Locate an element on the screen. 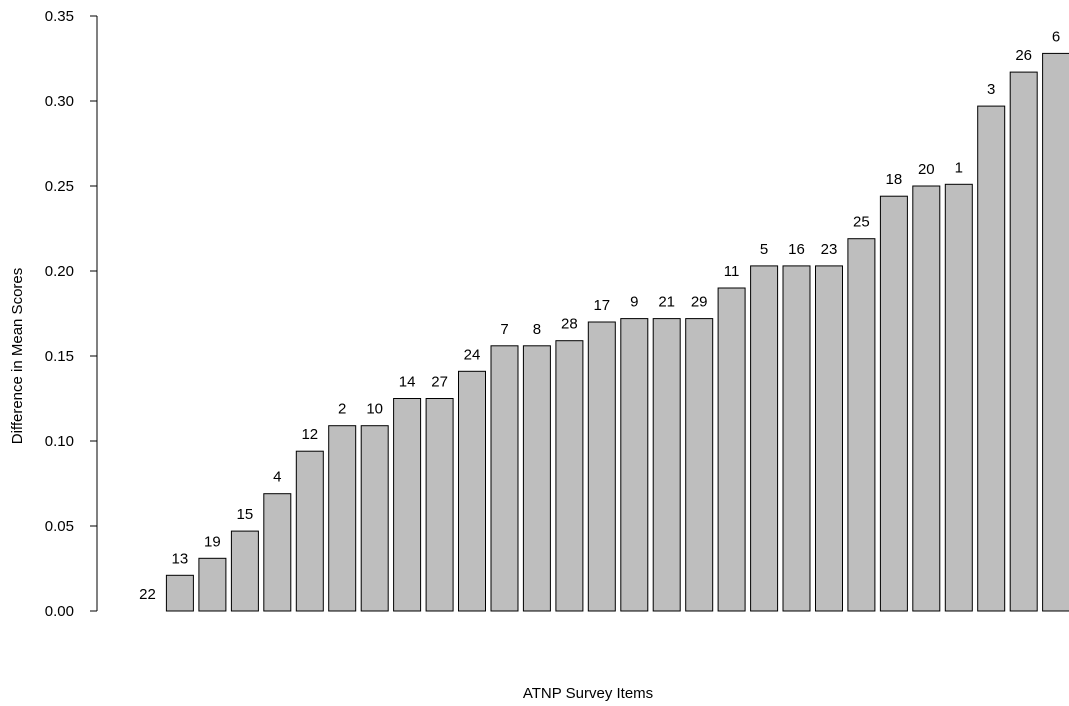  bar-label: 23 is located at coordinates (829, 249).